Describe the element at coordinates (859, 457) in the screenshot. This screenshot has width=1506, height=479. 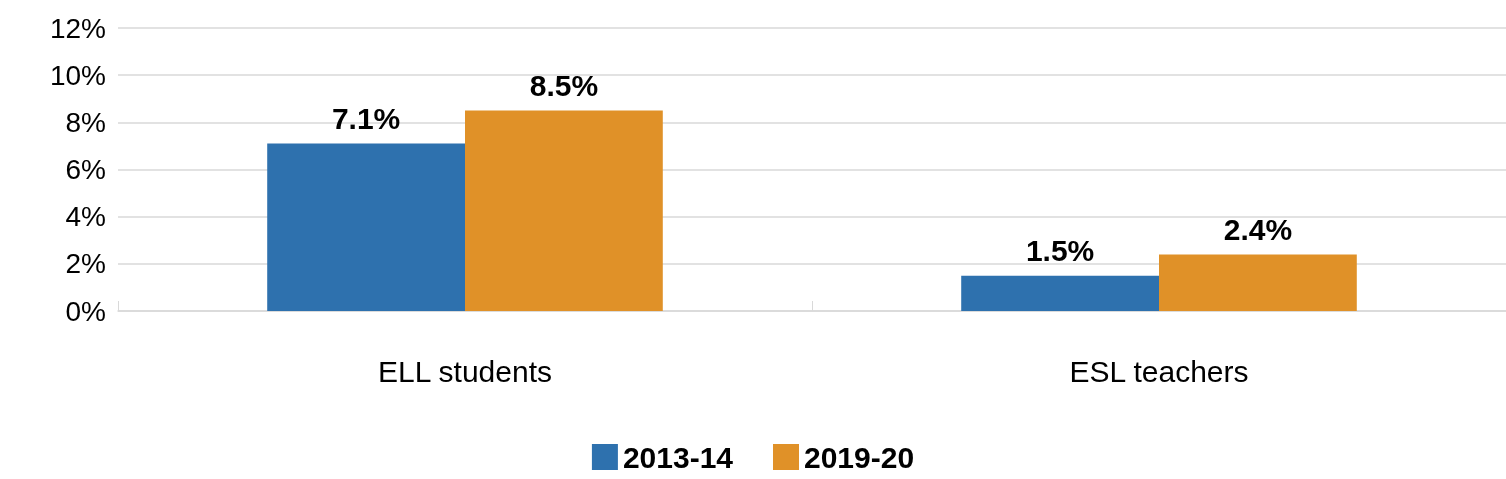
I see `legend-label: 2019-20` at that location.